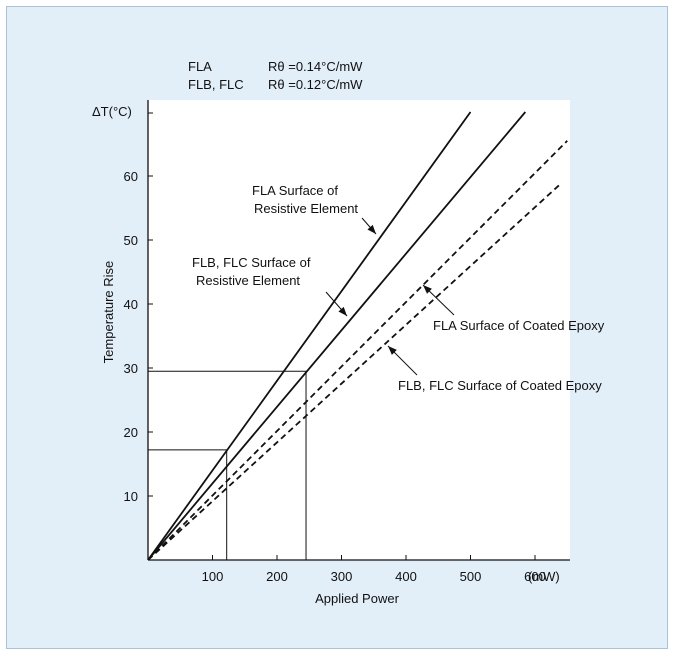 This screenshot has width=676, height=656. I want to click on legend-name-flb-flc: FLB, FLC, so click(216, 84).